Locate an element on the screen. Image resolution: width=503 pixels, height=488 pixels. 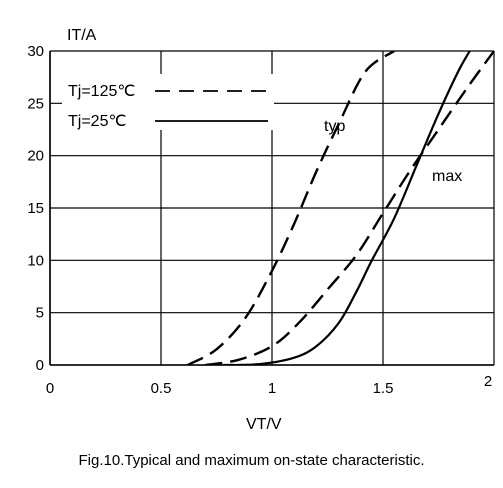
y-tick-label-3: 15 is located at coordinates (35, 208).